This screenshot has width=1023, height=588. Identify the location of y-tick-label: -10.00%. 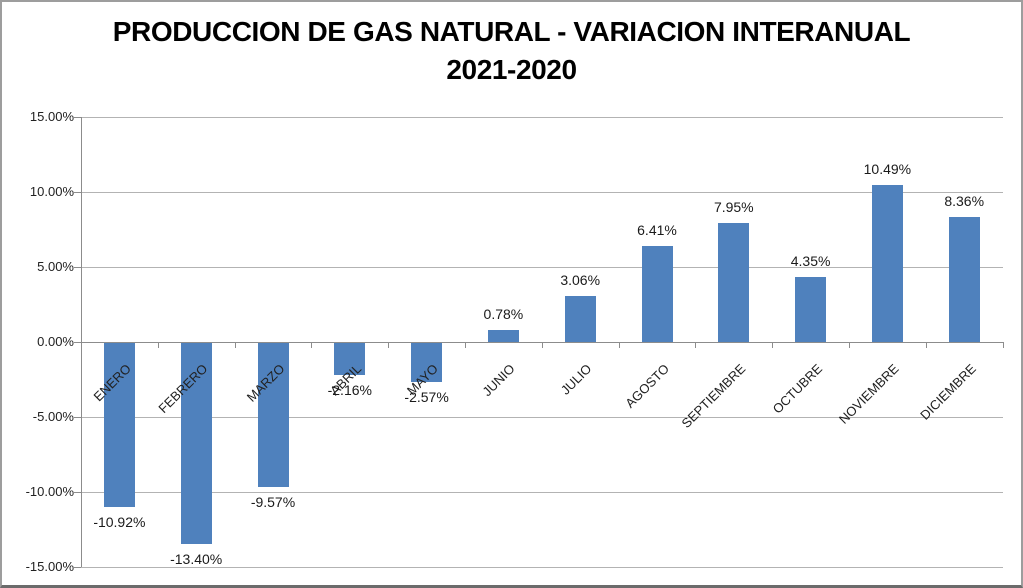
(49, 491).